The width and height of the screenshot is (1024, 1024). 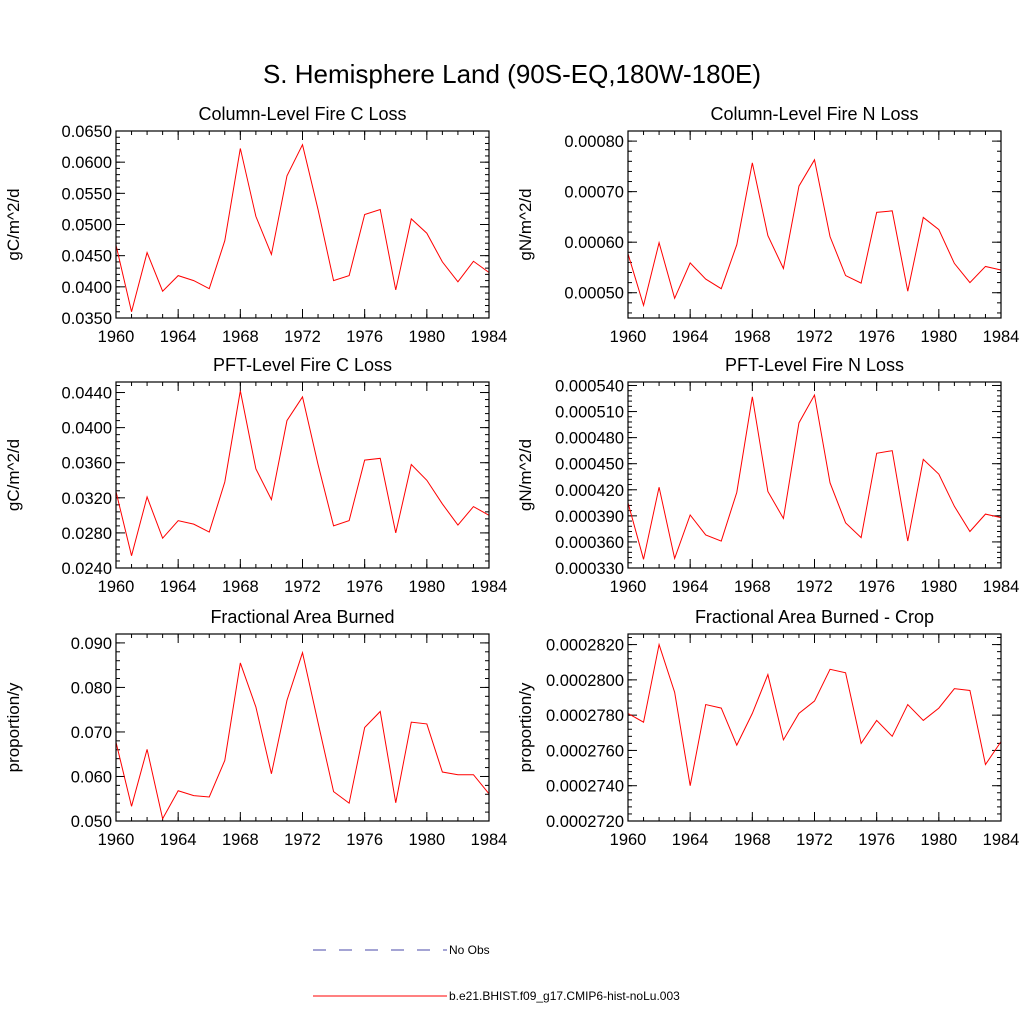 I want to click on y-tick-label: 0.080, so click(x=91, y=688).